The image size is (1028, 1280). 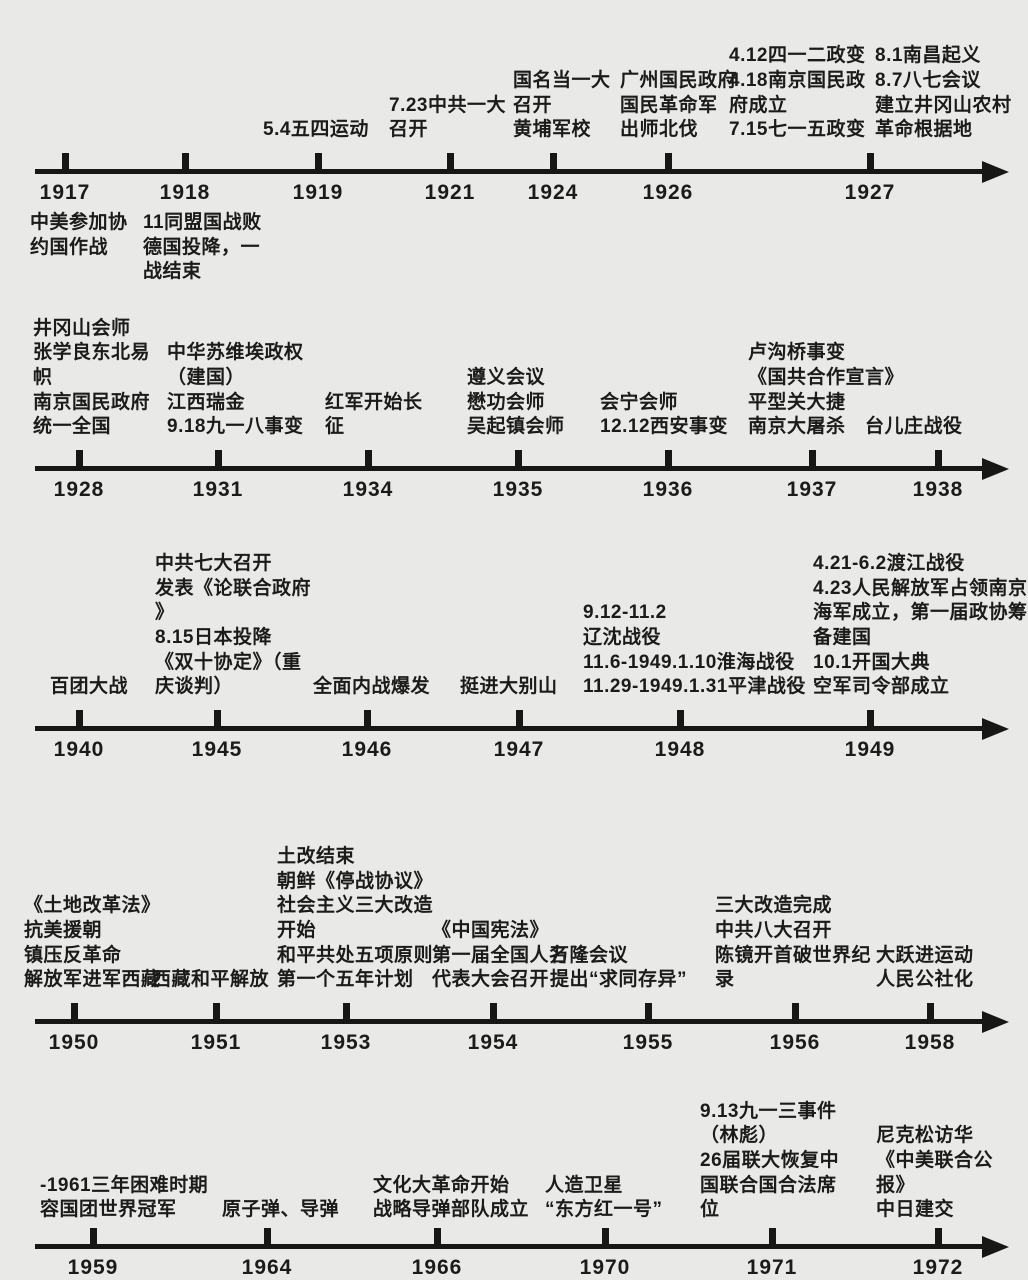 I want to click on event-label: 原子弹、导弹, so click(x=281, y=1210).